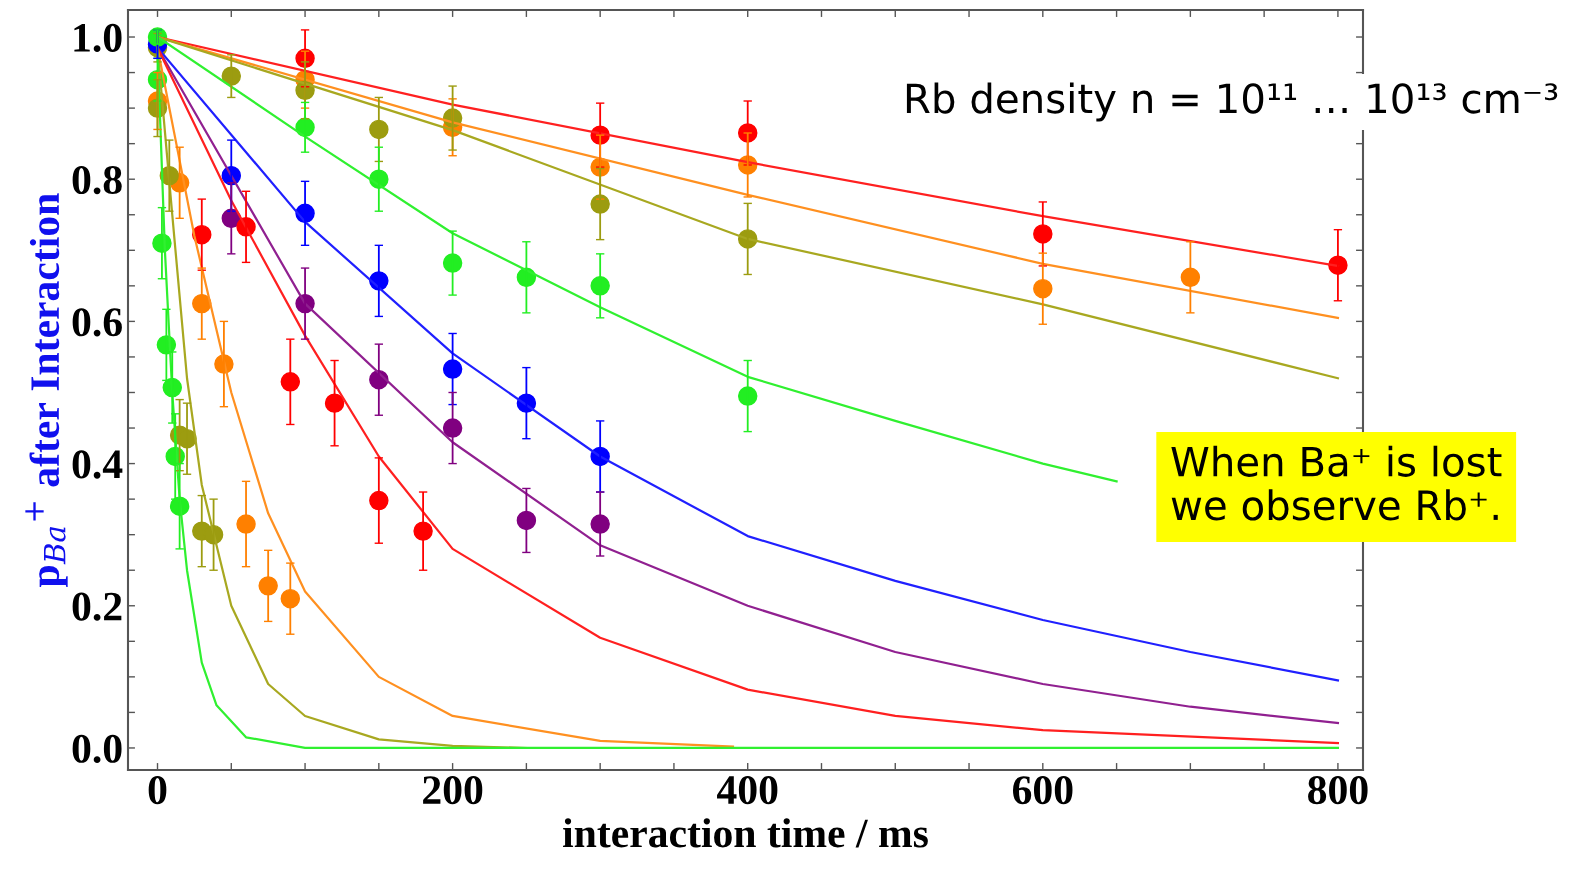 This screenshot has height=896, width=1583. I want to click on y-tick-label: 0.4, so click(97, 464).